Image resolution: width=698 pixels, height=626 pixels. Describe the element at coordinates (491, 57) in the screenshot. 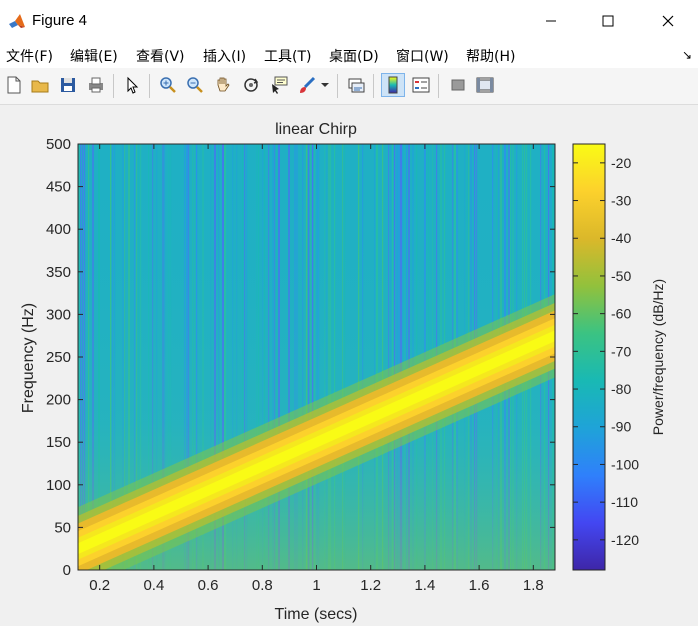

I see `menu-help: 帮助(H)` at that location.